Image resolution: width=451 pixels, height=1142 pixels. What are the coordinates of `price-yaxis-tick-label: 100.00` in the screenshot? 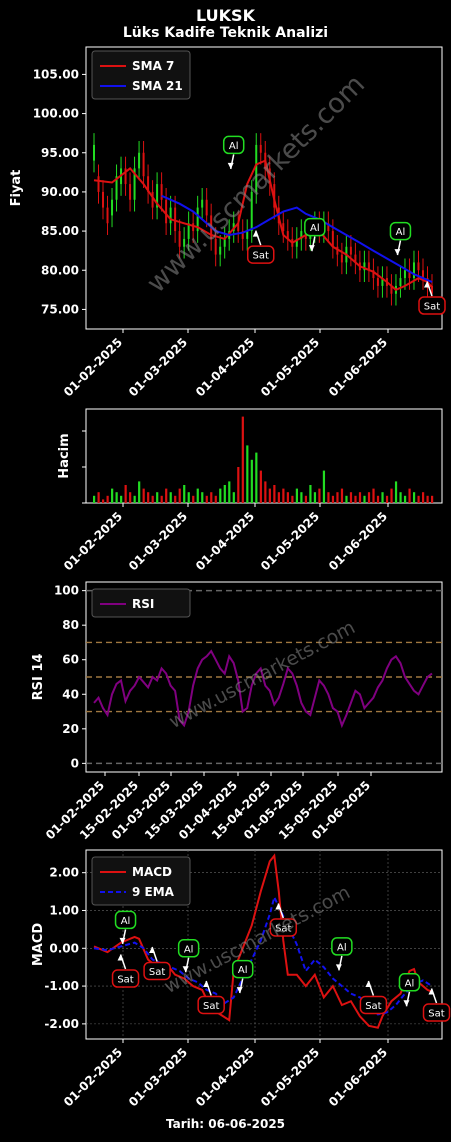 It's located at (56, 114).